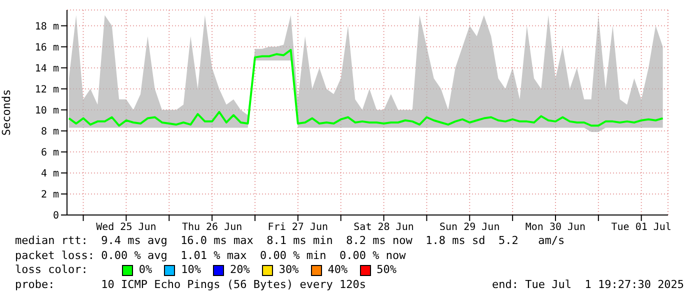 The width and height of the screenshot is (697, 297). Describe the element at coordinates (298, 228) in the screenshot. I see `x-tick-label: Fri 27 Jun` at that location.